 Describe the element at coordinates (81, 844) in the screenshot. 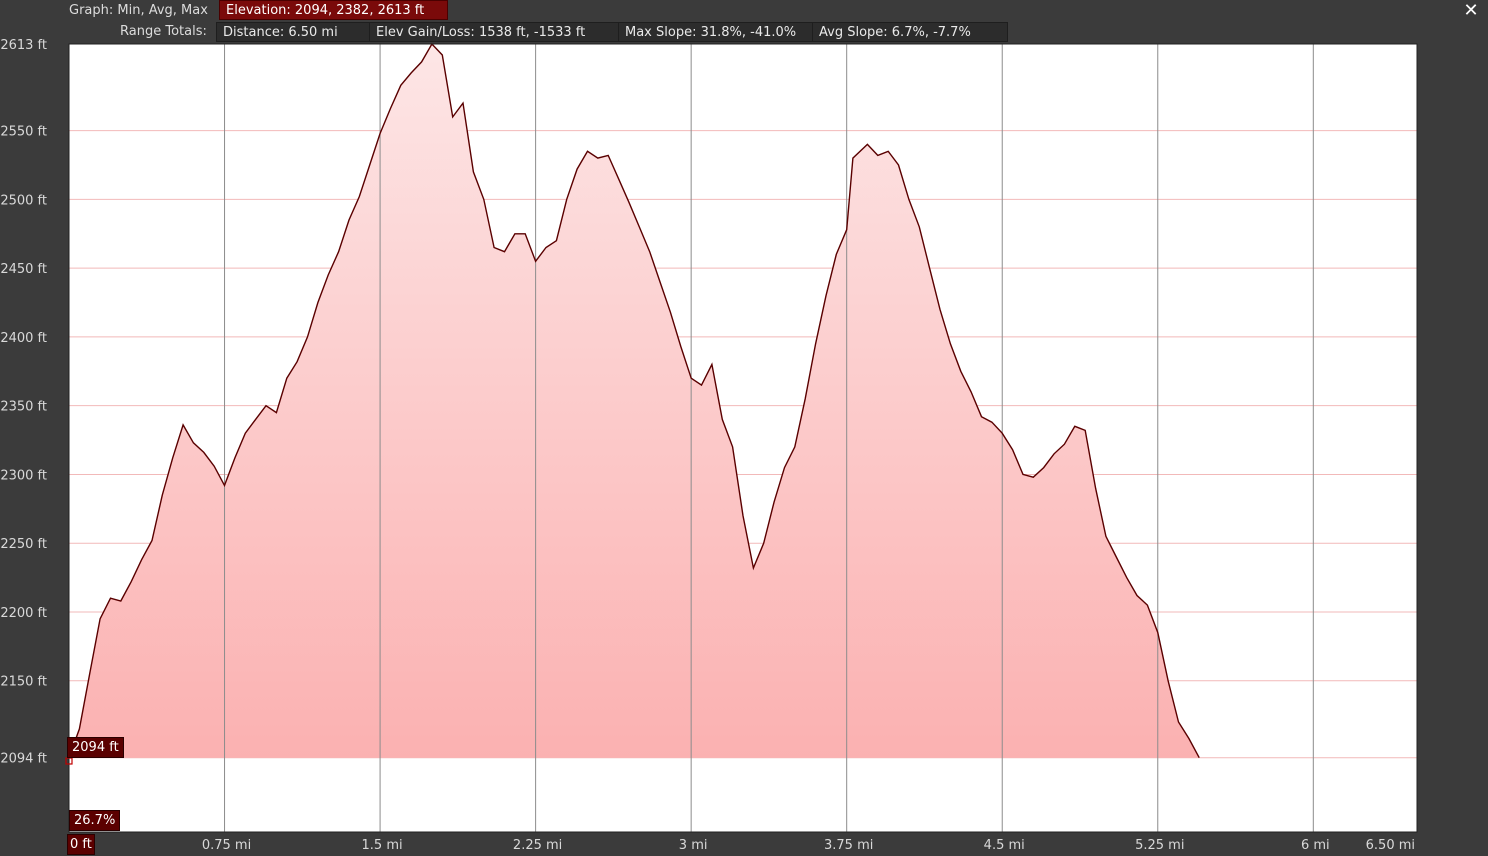

I see `cursor-distance-label: 0 ft` at that location.